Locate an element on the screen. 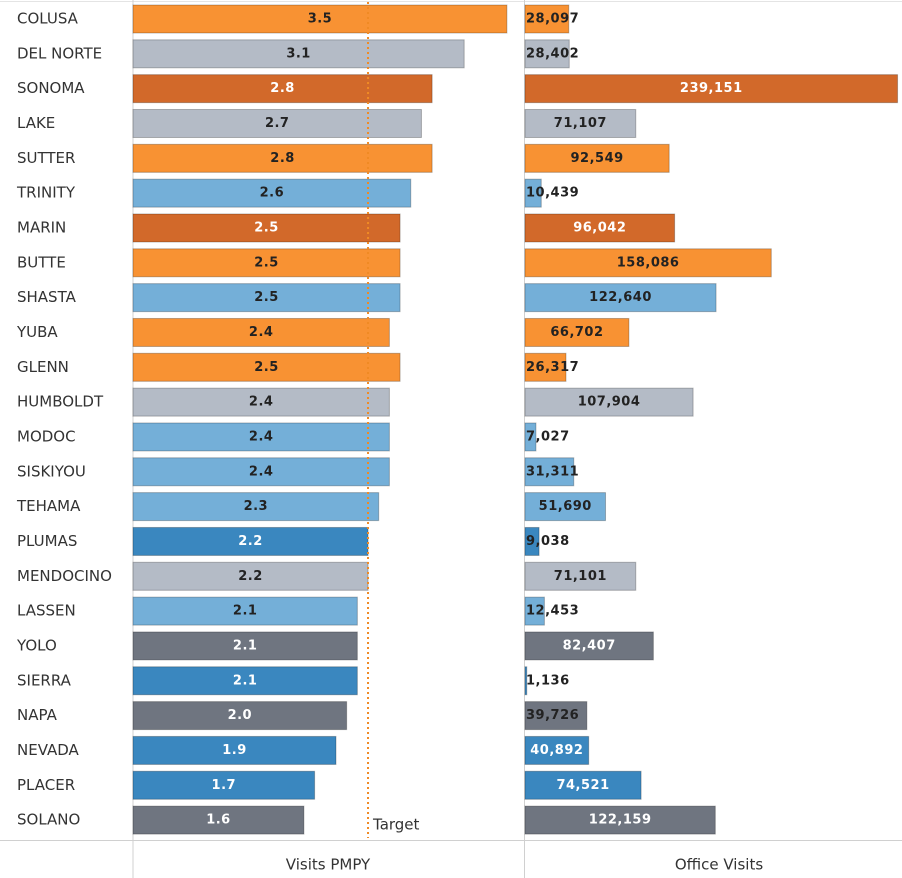  value-label: 92,549 is located at coordinates (597, 158).